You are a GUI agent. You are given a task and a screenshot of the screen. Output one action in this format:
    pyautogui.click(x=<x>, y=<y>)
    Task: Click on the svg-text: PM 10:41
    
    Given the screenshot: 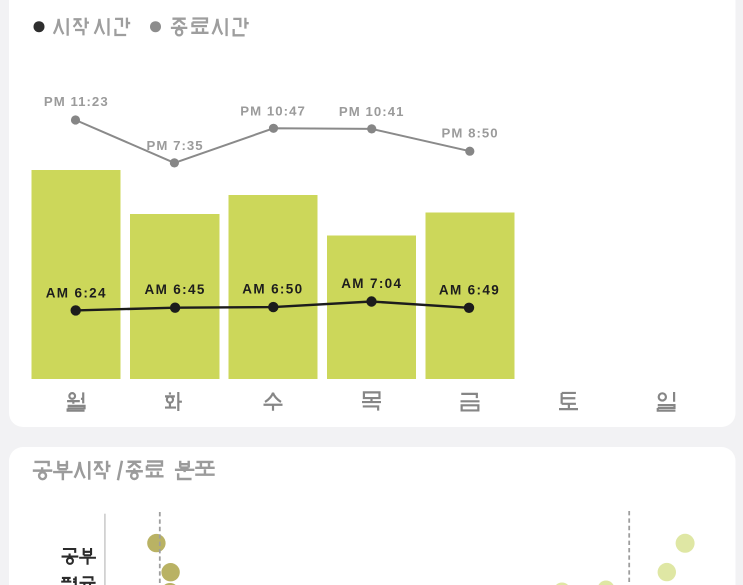 What is the action you would take?
    pyautogui.click(x=372, y=111)
    